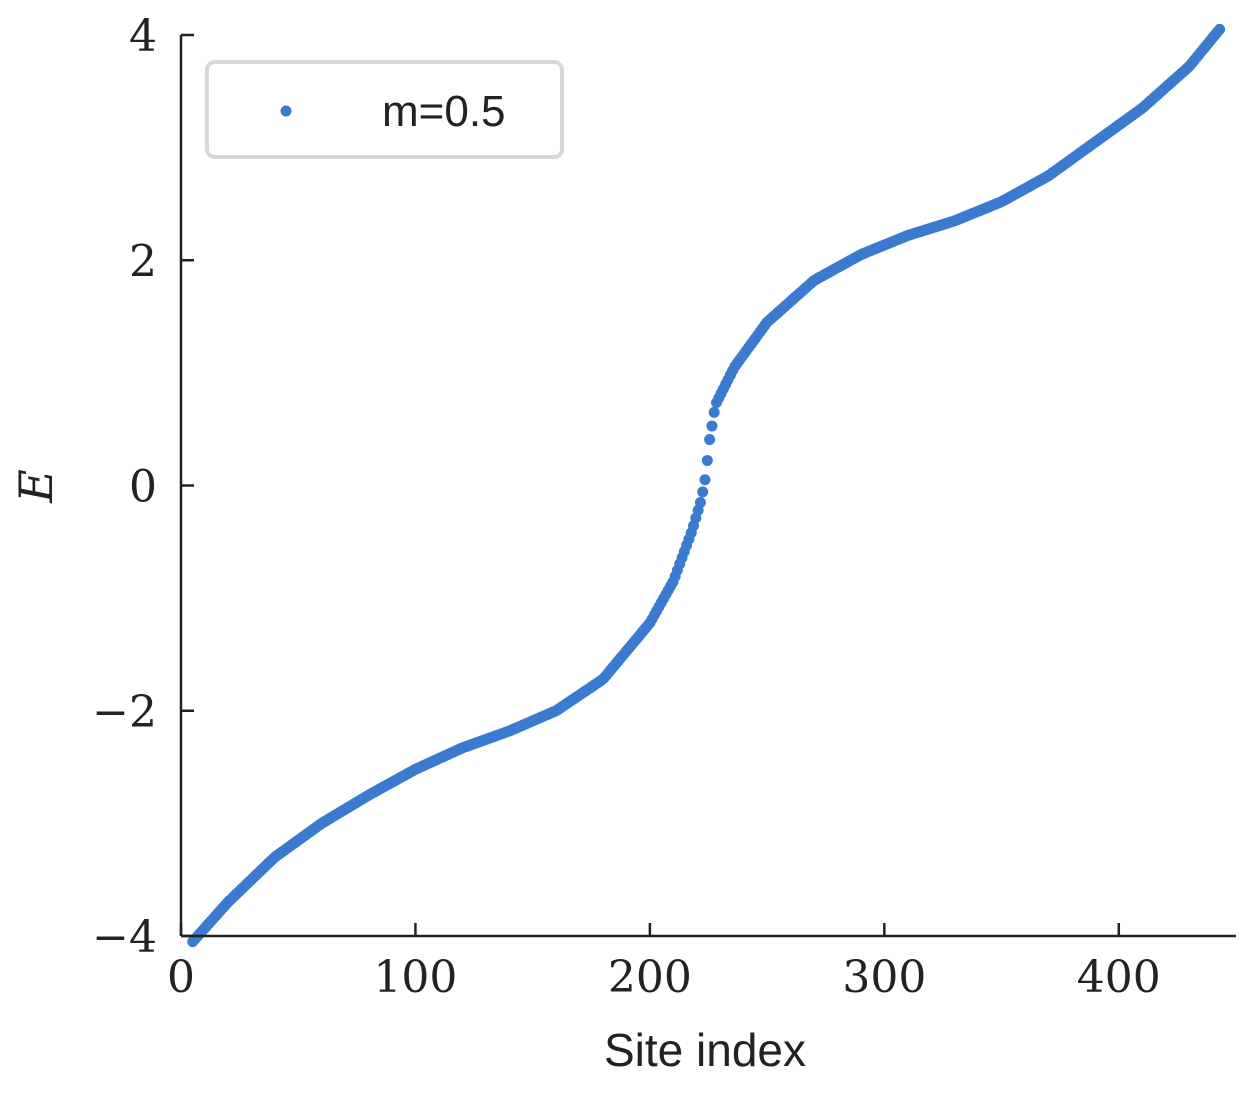 This screenshot has height=1095, width=1249. What do you see at coordinates (444, 111) in the screenshot?
I see `legend-label: m=0.5` at bounding box center [444, 111].